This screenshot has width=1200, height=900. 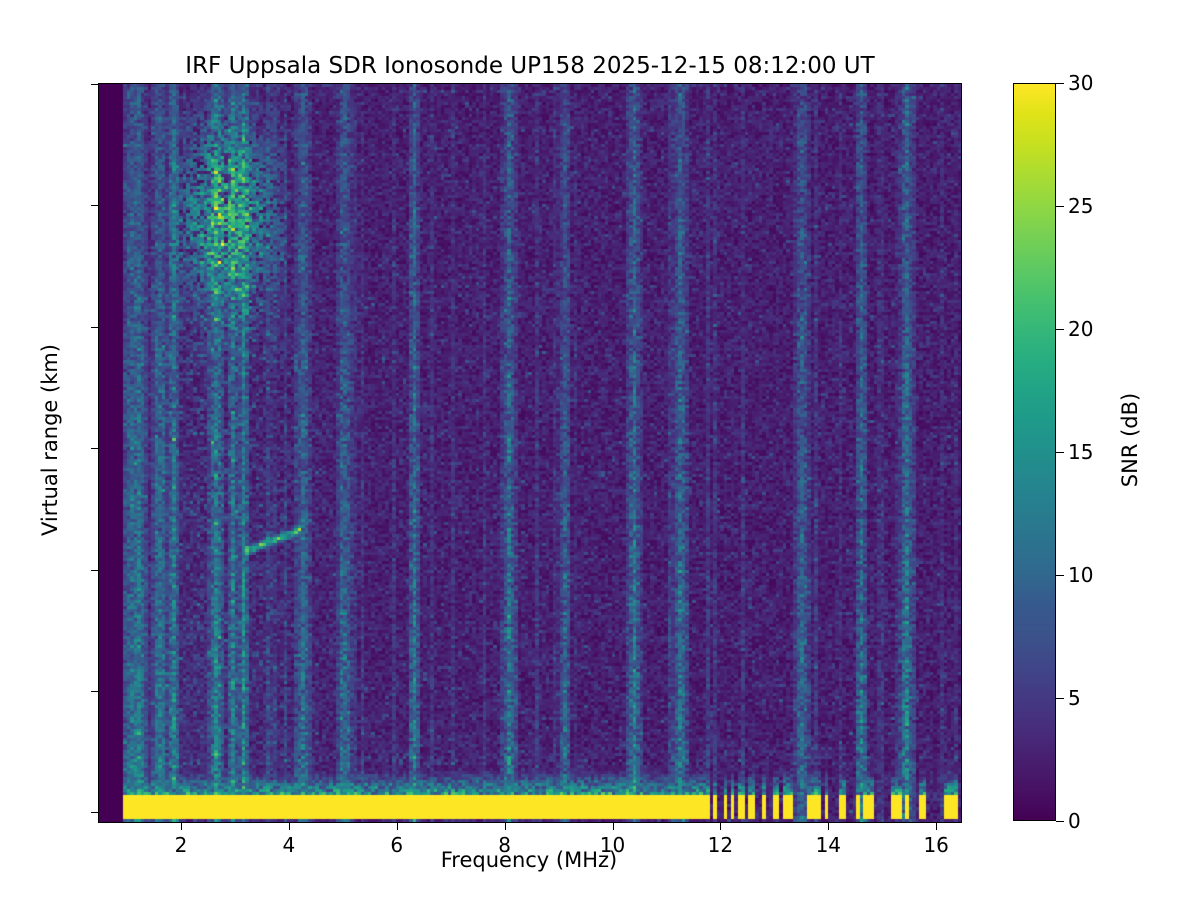 What do you see at coordinates (1081, 575) in the screenshot?
I see `colorbar-tick-label: 10` at bounding box center [1081, 575].